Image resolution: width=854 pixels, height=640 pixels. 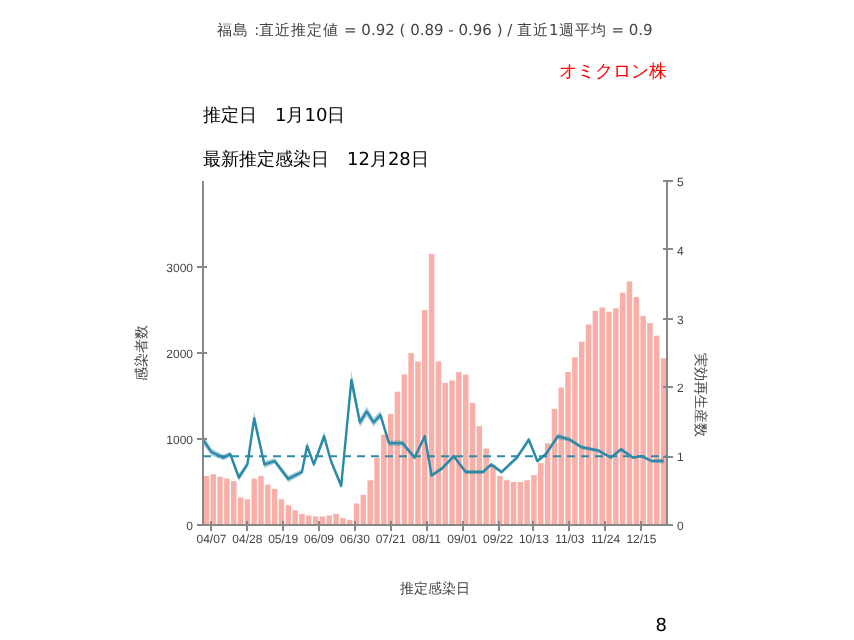 What do you see at coordinates (274, 116) in the screenshot?
I see `text: 推定日 1月10日` at bounding box center [274, 116].